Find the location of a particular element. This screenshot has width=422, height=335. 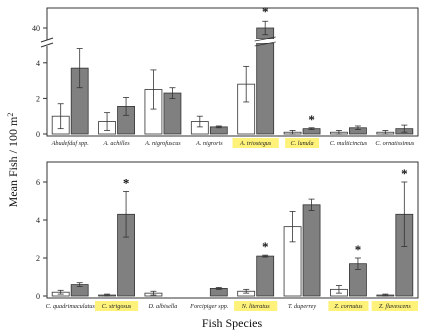

highlight-z-flavescens is located at coordinates (394, 306).